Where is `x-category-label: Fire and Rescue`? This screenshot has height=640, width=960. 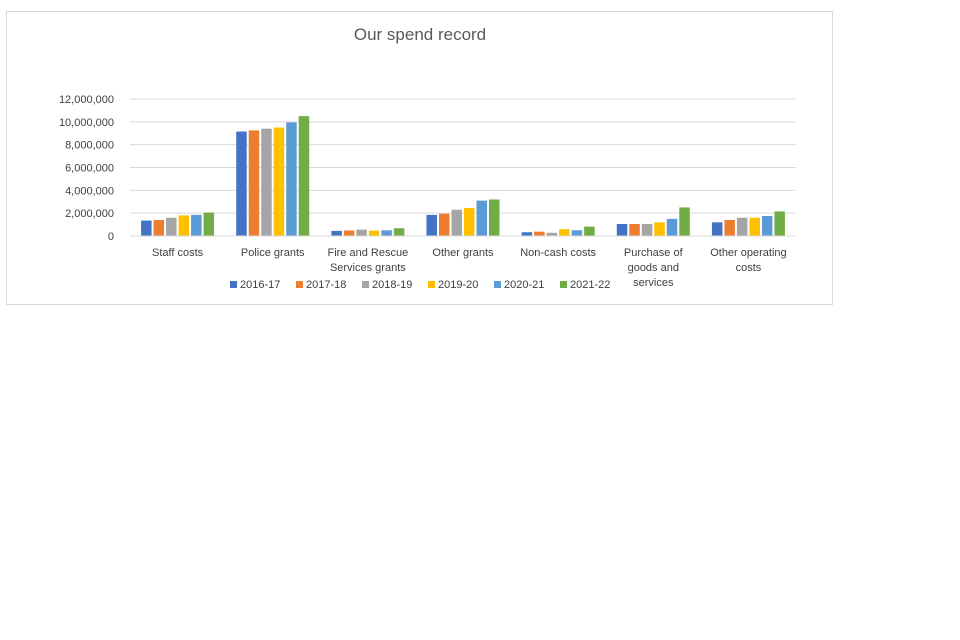
x-category-label: Fire and Rescue is located at coordinates (367, 253).